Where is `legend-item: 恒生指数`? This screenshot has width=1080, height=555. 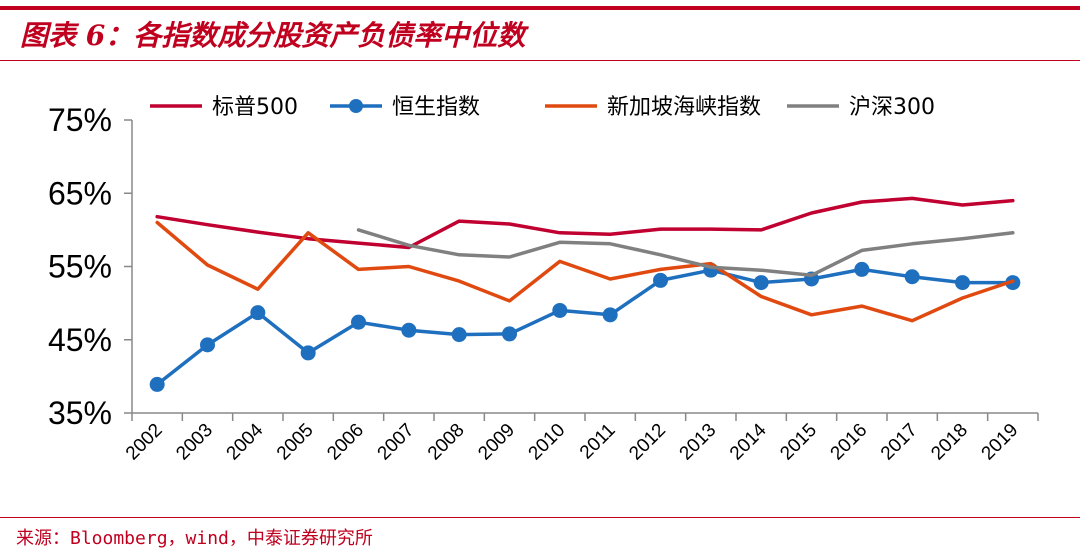 legend-item: 恒生指数 is located at coordinates (405, 107).